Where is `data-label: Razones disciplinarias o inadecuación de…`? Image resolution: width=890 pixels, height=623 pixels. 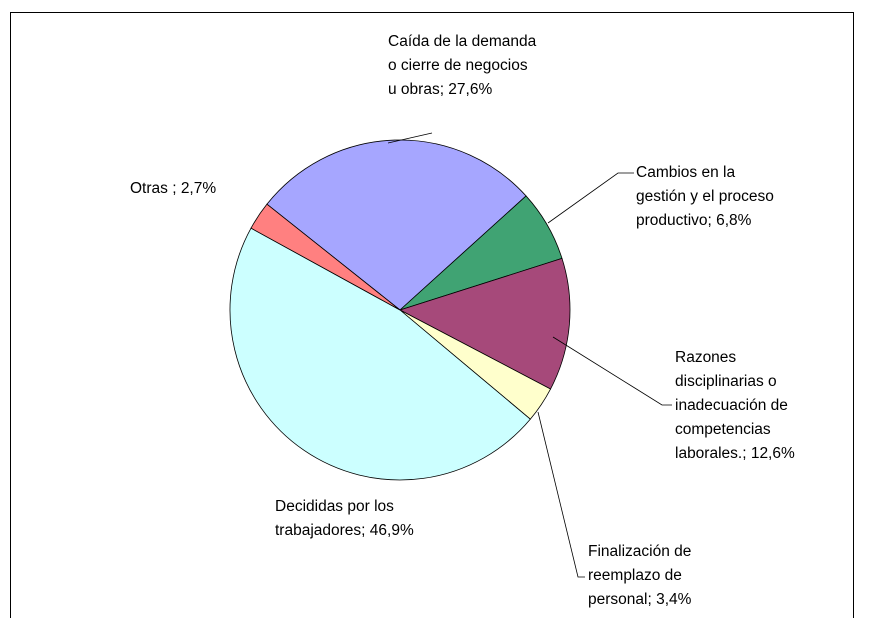
data-label: Razones disciplinarias o inadecuación de… is located at coordinates (735, 405).